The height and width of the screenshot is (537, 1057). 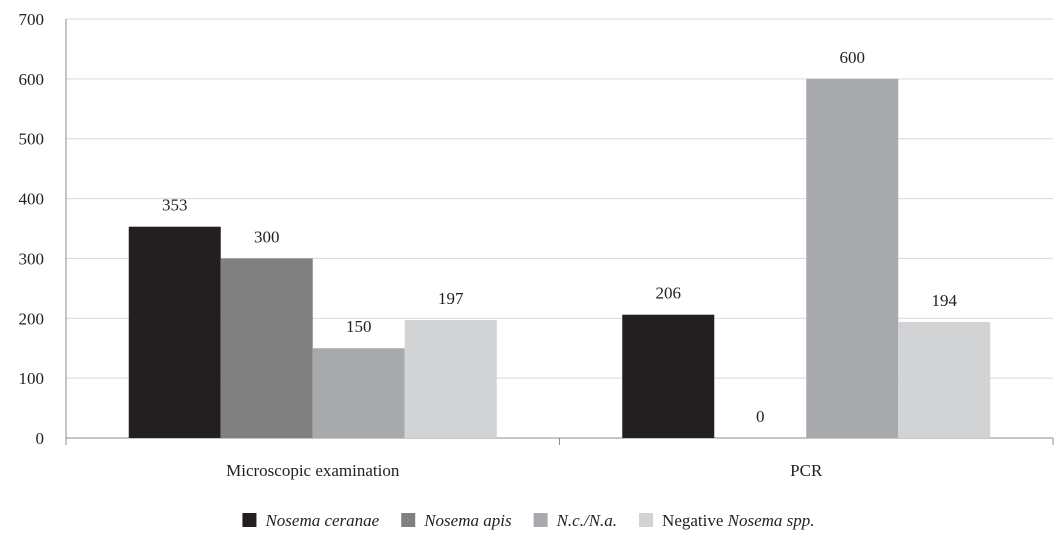 I want to click on legend-item: N.c./N.a., so click(x=575, y=520).